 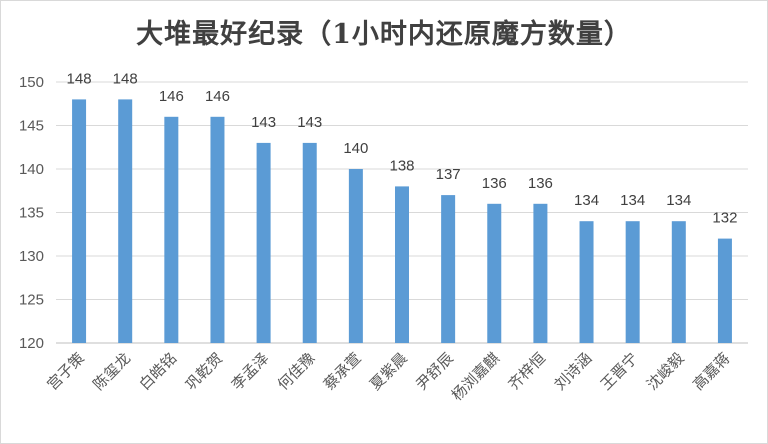 I want to click on x-tick-label: 蔡承萱, so click(x=342, y=371).